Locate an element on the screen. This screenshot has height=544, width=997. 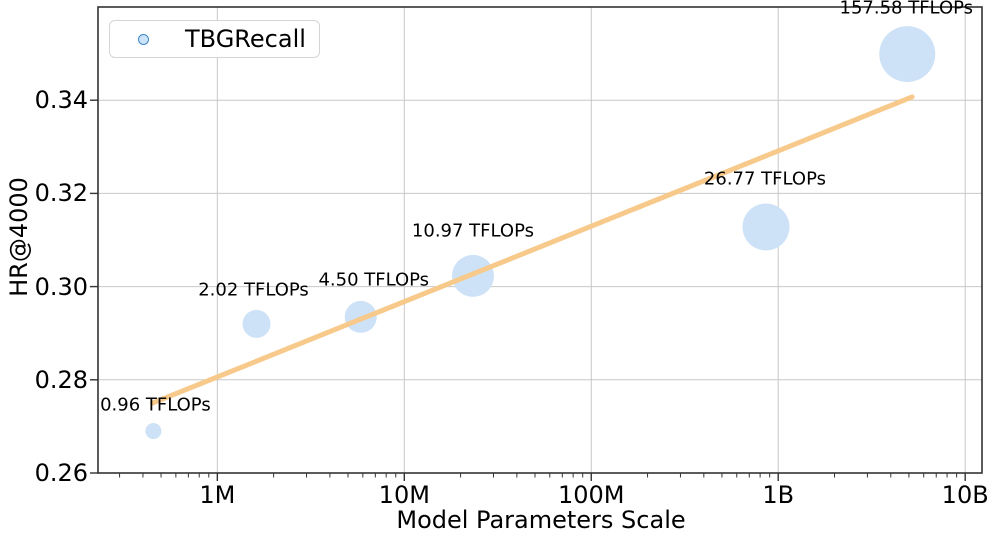
legend: TBGRecall is located at coordinates (214, 39).